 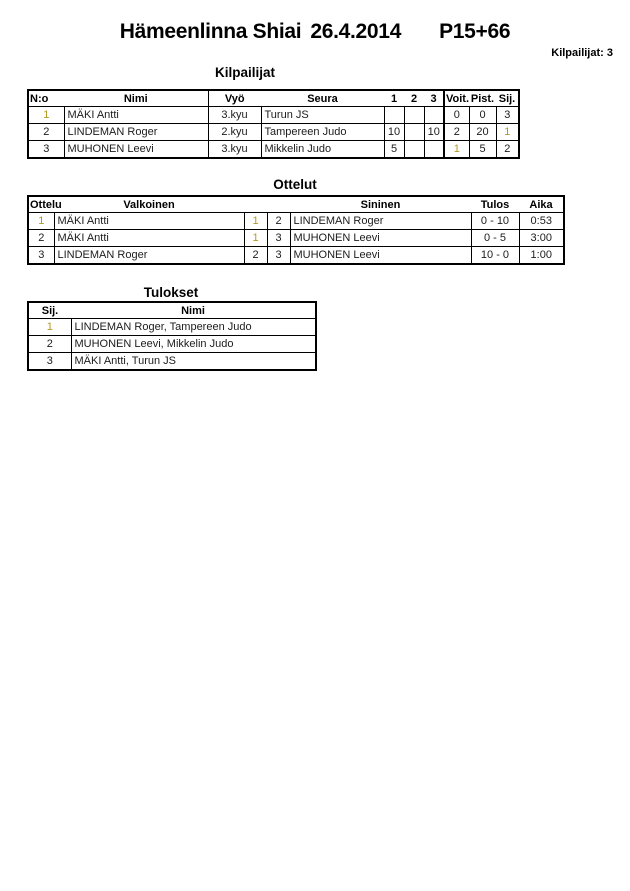 I want to click on column-header: N:o, so click(x=46, y=98).